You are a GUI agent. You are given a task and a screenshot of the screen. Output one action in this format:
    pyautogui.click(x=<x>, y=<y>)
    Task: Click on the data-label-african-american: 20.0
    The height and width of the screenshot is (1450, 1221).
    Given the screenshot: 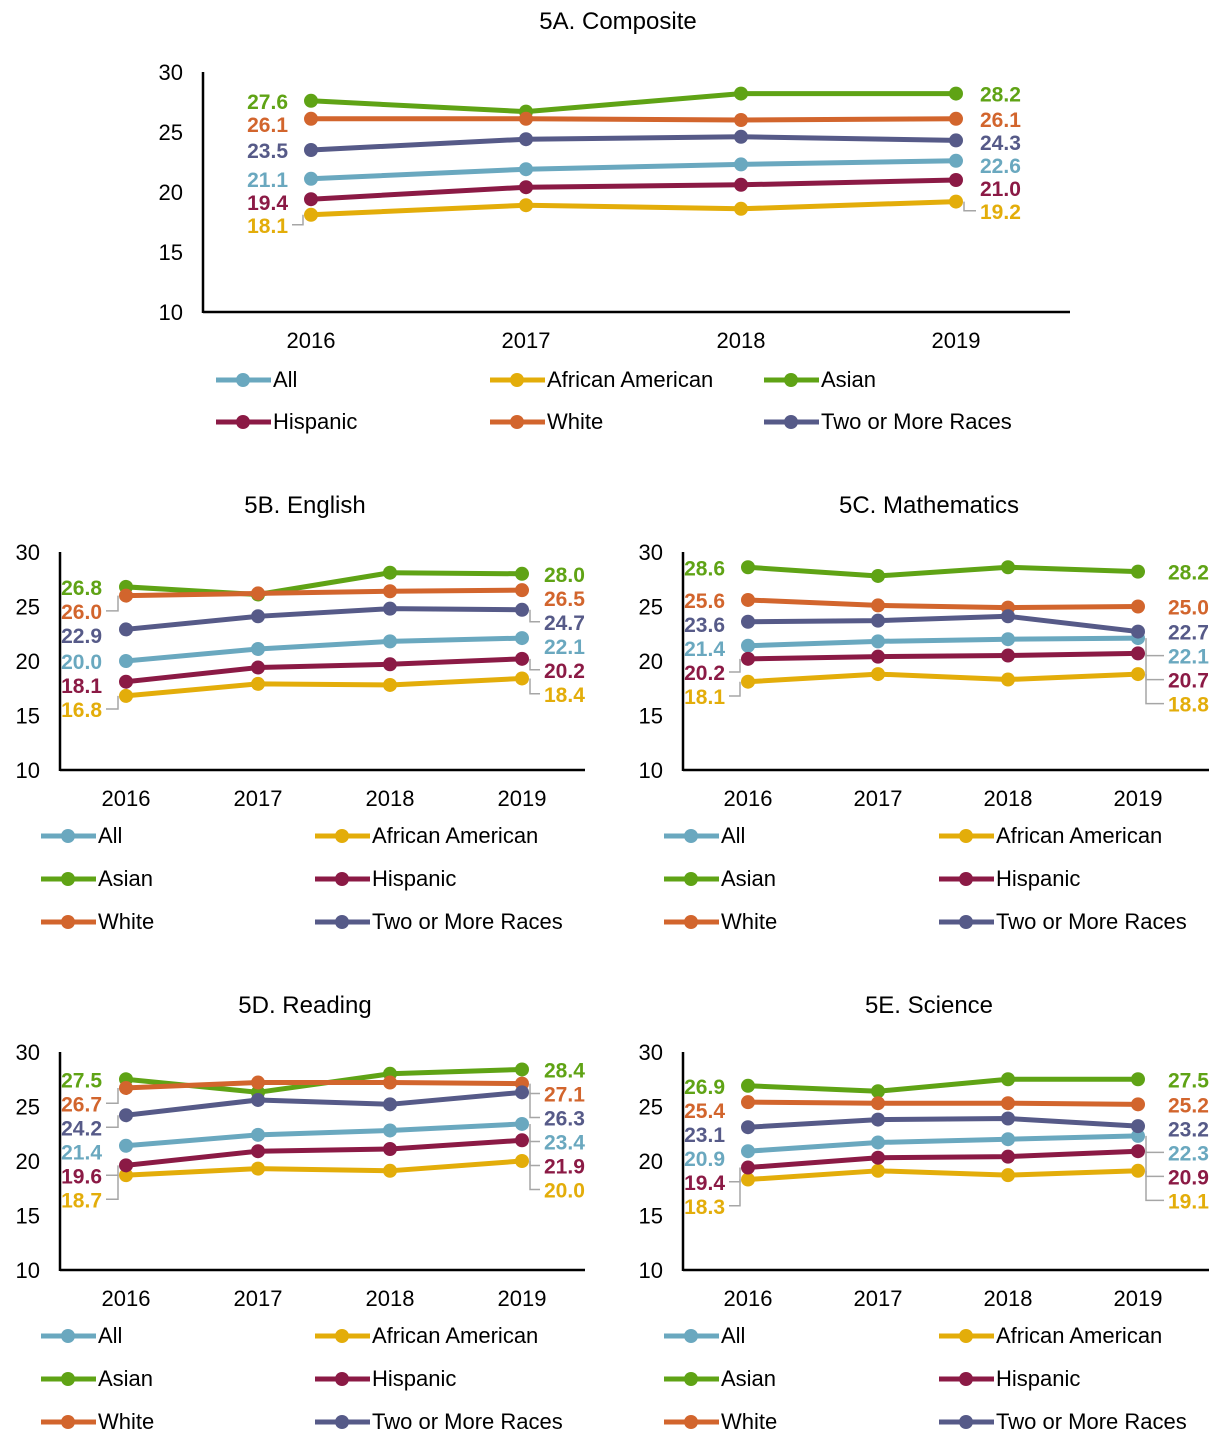 What is the action you would take?
    pyautogui.click(x=564, y=1190)
    